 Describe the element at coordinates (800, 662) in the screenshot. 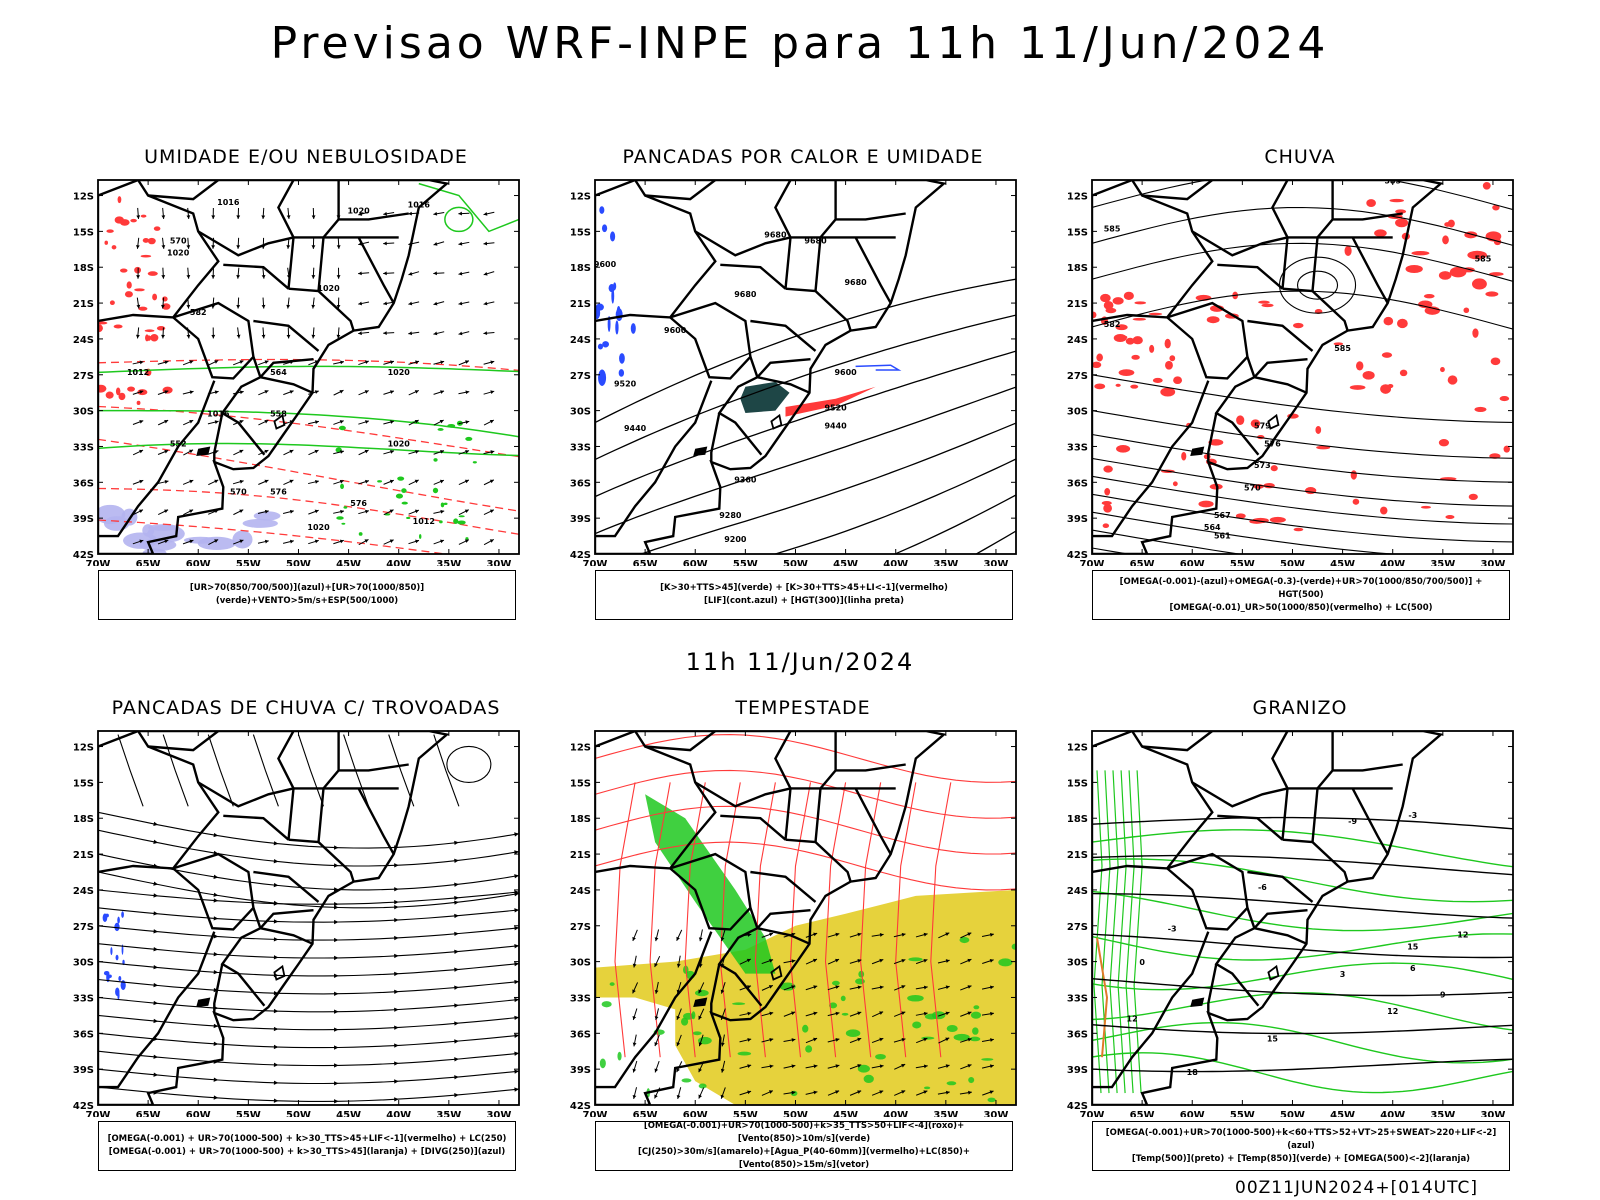

I see `forecast-time-subtitle: 11h 11/Jun/2024` at that location.